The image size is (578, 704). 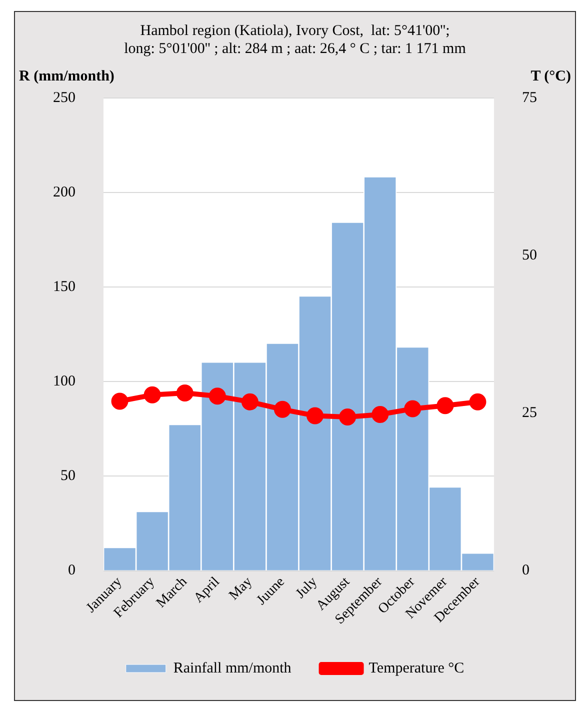 I want to click on y2-tick-label: 75, so click(x=529, y=98).